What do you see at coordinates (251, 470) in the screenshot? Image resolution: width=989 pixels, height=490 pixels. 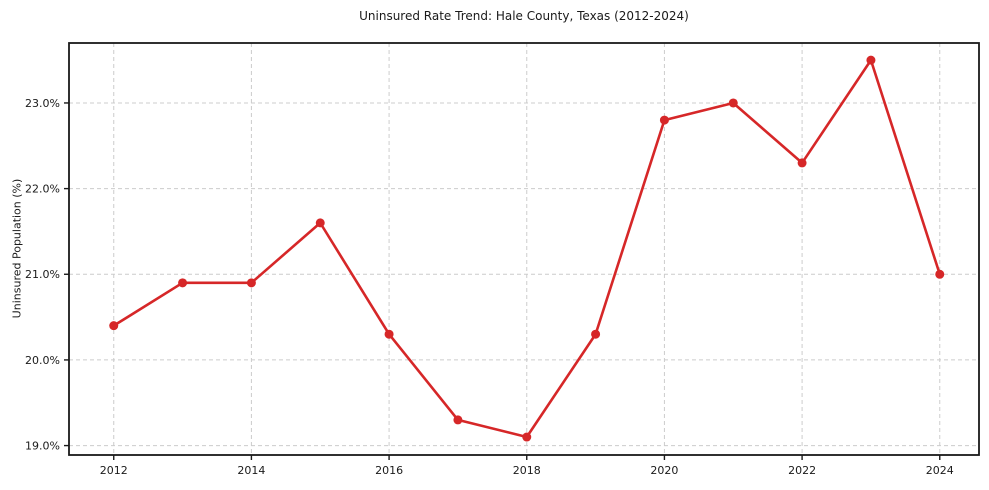 I see `x-tick-label: 2014` at bounding box center [251, 470].